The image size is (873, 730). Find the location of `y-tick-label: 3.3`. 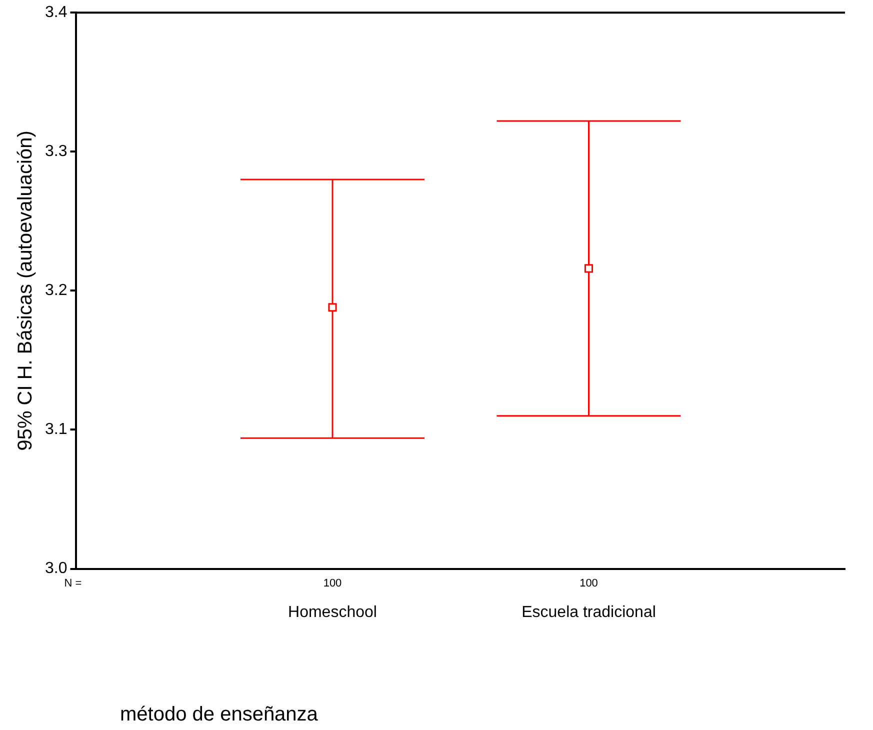

y-tick-label: 3.3 is located at coordinates (56, 151).